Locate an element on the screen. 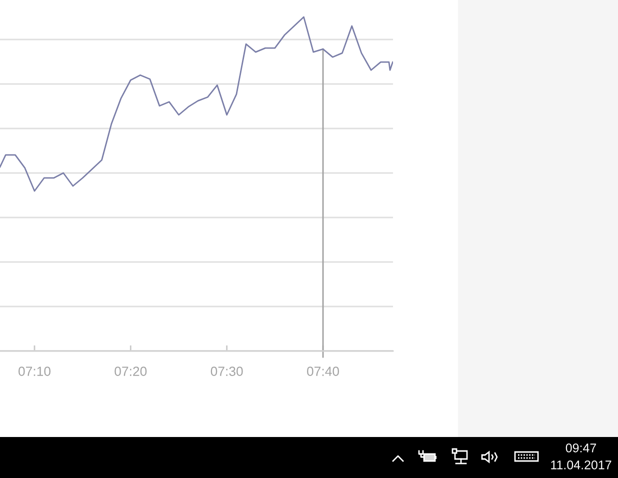  x-tick-label: 07:30 is located at coordinates (226, 371).